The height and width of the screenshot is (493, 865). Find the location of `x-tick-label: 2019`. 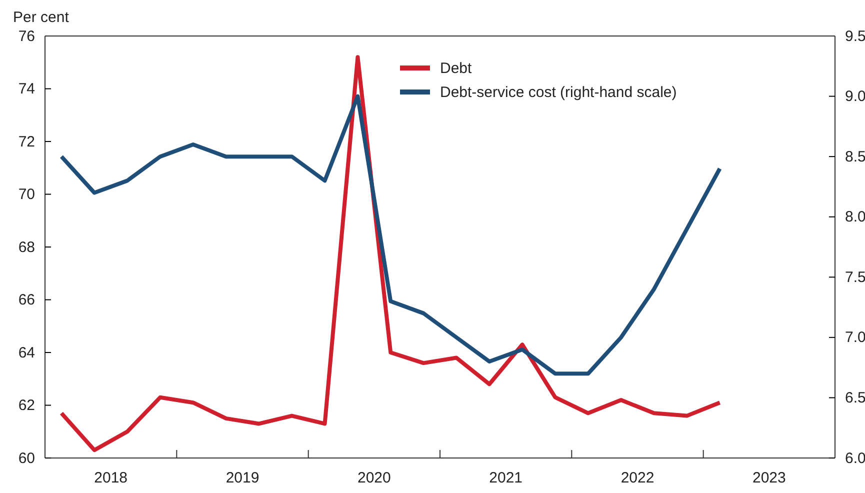

x-tick-label: 2019 is located at coordinates (243, 478).